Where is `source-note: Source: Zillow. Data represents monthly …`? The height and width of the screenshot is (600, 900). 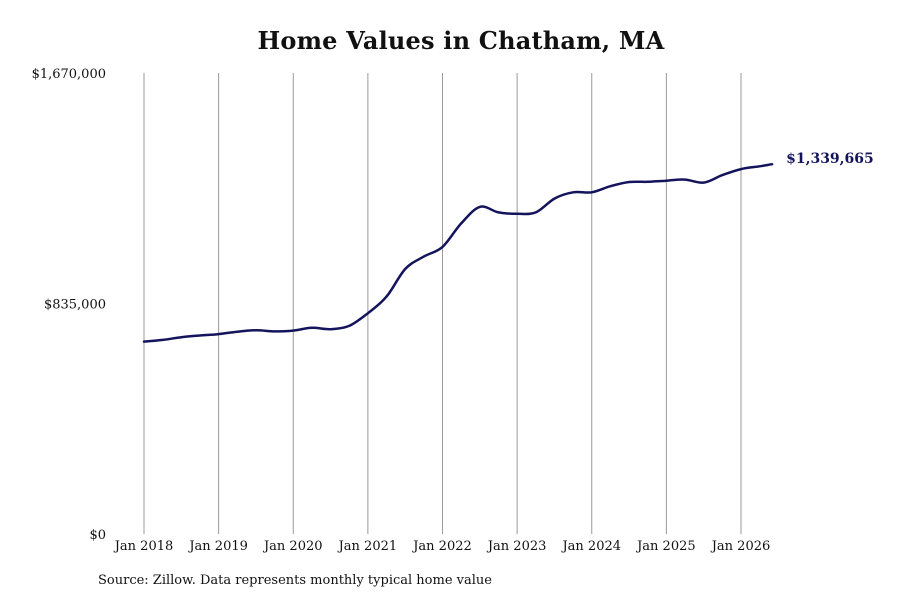 source-note: Source: Zillow. Data represents monthly … is located at coordinates (295, 580).